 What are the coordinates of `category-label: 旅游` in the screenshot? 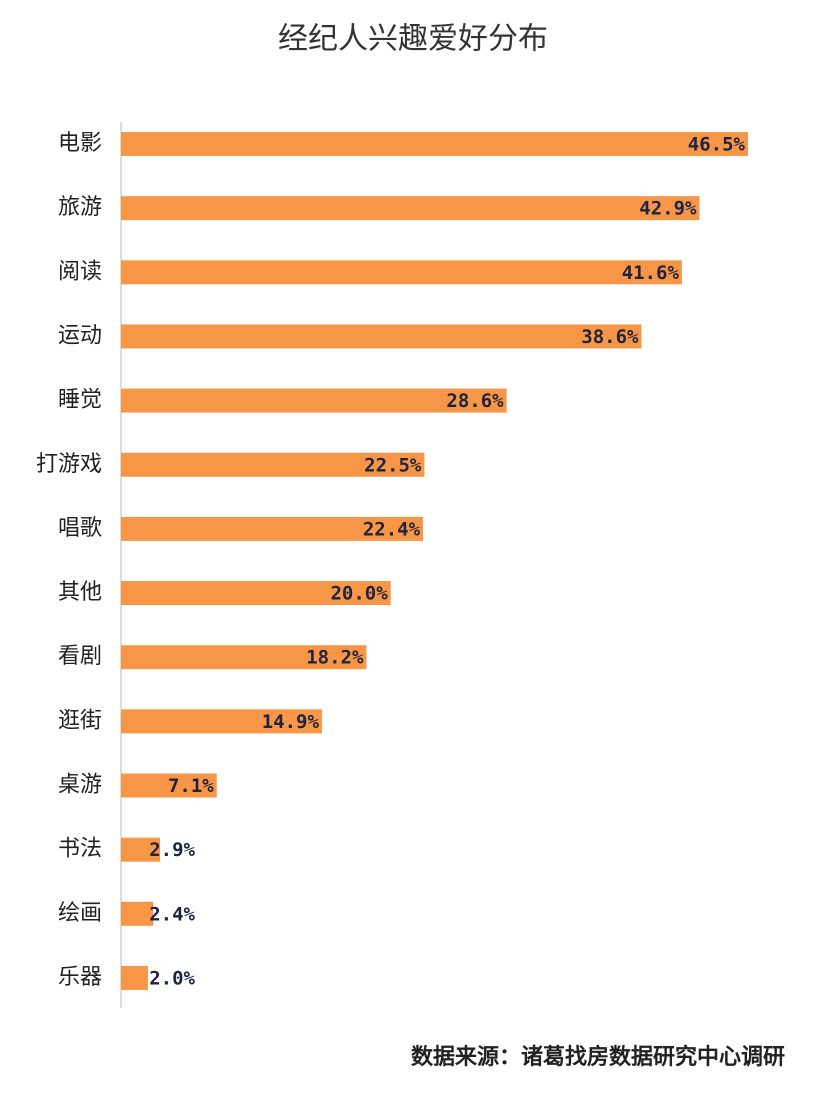 It's located at (80, 207).